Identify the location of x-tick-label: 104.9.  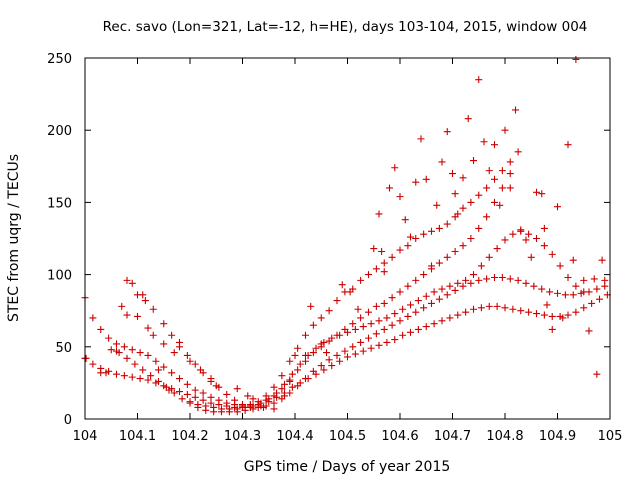
(557, 436).